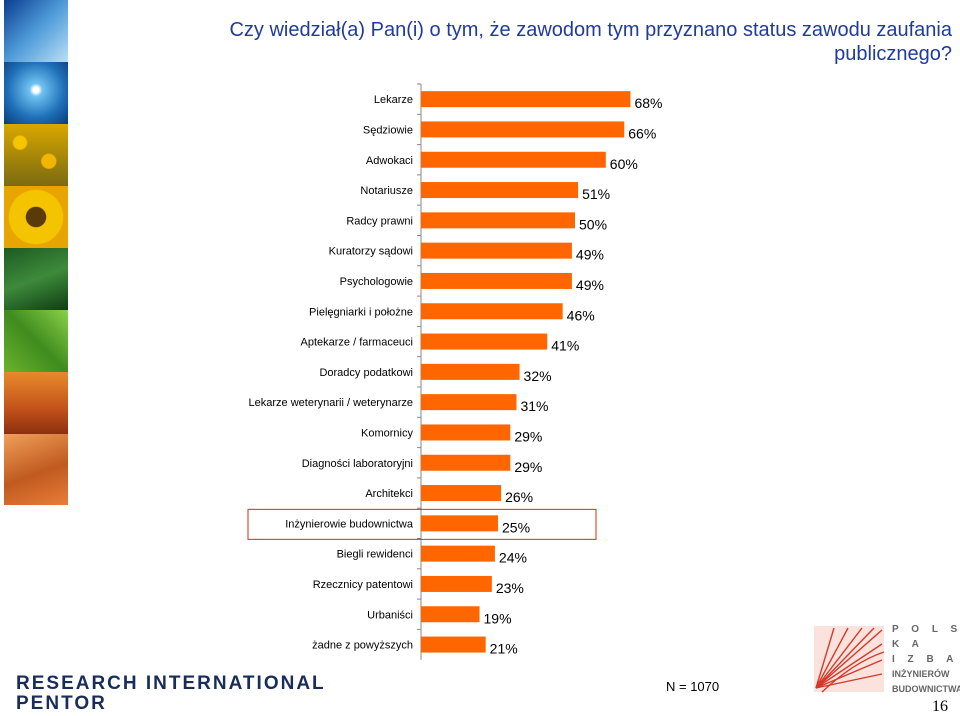  What do you see at coordinates (36, 217) in the screenshot?
I see `sunflower-image` at bounding box center [36, 217].